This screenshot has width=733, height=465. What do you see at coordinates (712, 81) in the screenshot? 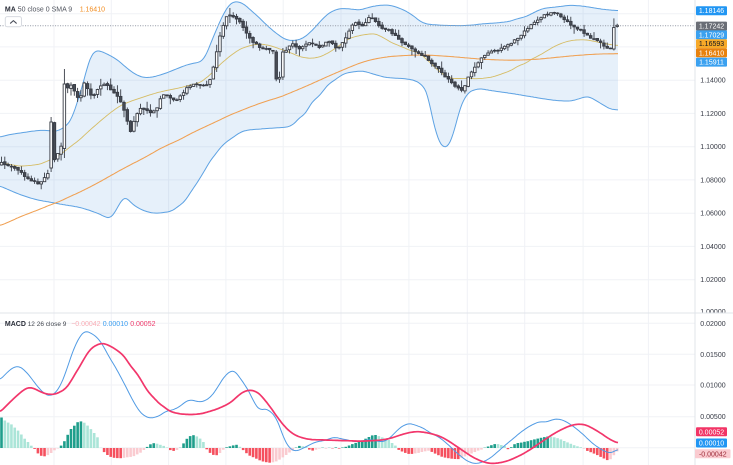
I see `svg-text: 1.14000` at bounding box center [712, 81].